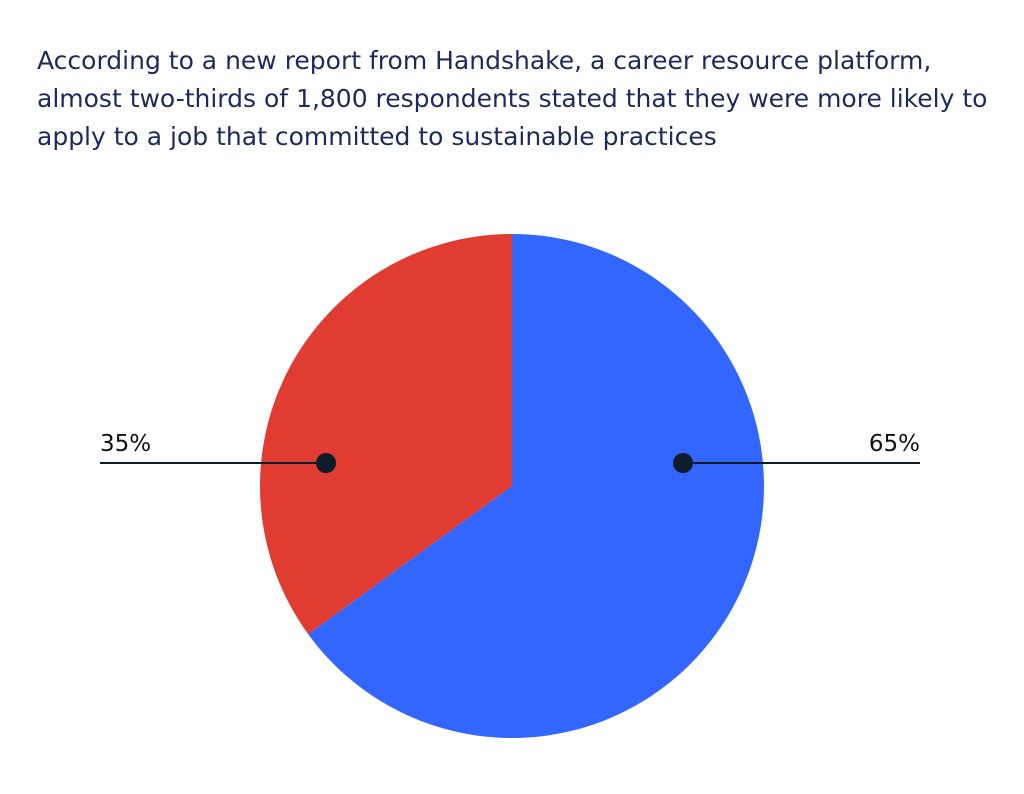 The image size is (1024, 794). Describe the element at coordinates (125, 444) in the screenshot. I see `value-label: 35%` at that location.